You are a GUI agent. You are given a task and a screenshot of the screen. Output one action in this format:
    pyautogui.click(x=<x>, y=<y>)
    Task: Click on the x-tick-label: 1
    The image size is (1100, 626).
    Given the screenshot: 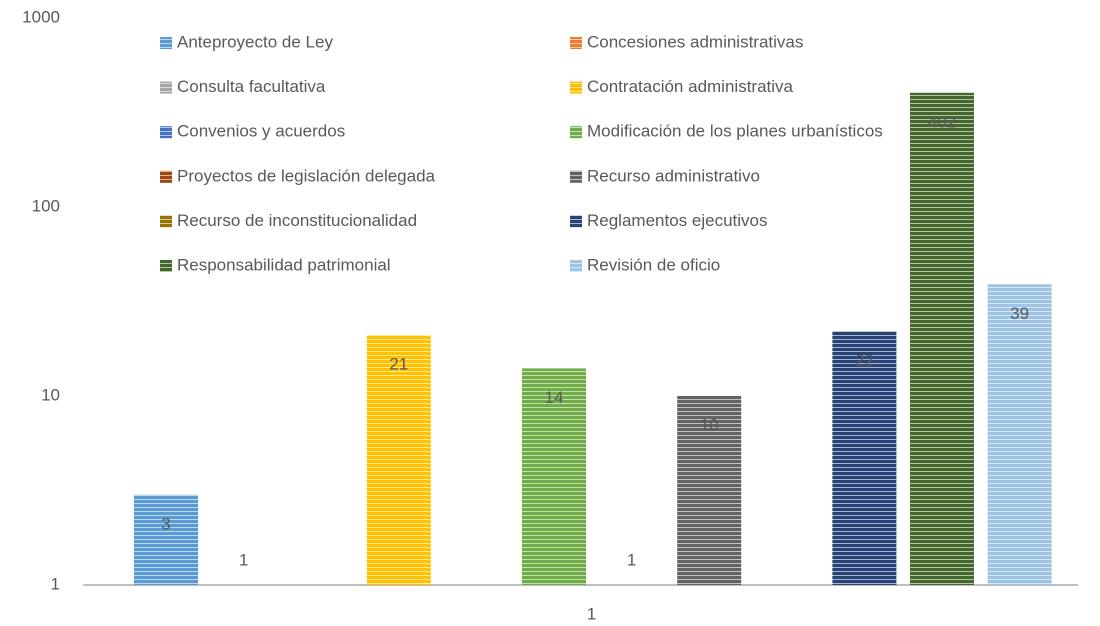 What is the action you would take?
    pyautogui.click(x=591, y=613)
    